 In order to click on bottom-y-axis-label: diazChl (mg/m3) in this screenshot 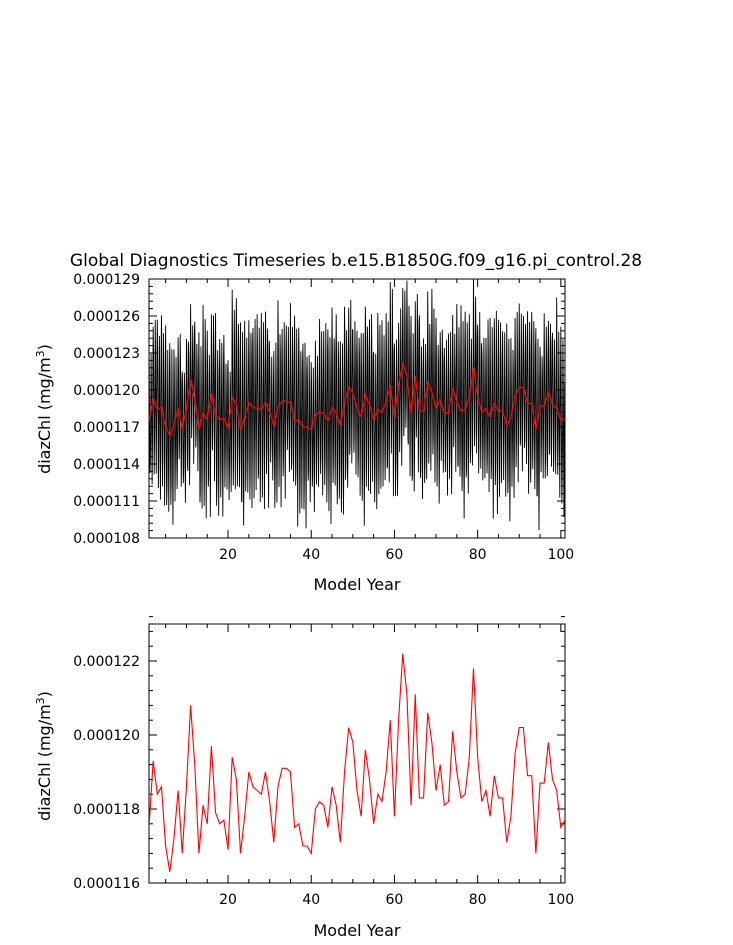, I will do `click(44, 756)`.